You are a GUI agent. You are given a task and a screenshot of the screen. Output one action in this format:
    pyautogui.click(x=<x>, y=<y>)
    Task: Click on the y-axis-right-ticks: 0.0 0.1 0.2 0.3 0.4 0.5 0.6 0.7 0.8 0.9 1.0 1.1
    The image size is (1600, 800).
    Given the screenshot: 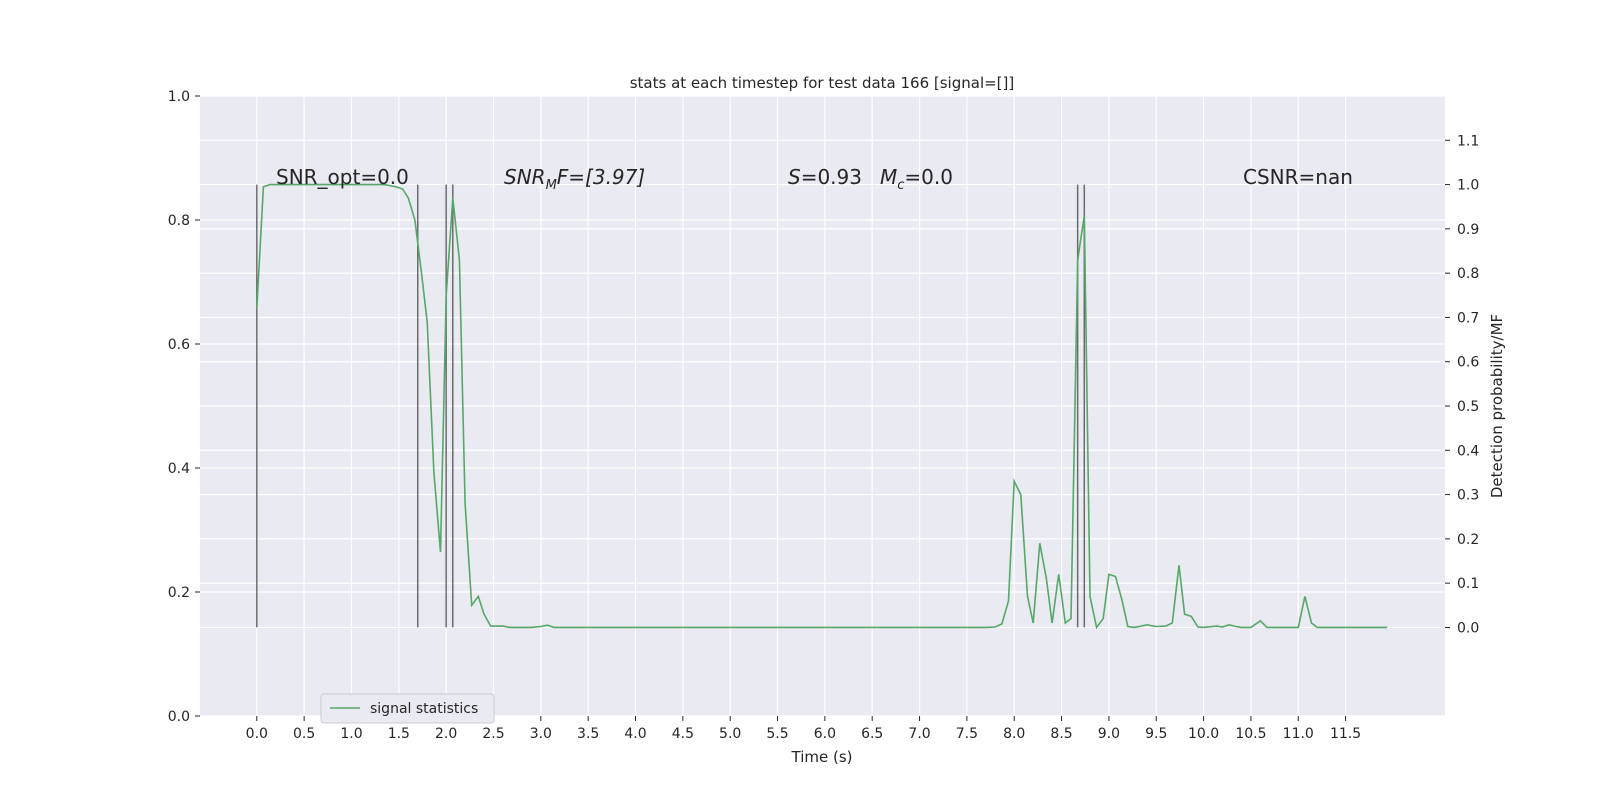 What is the action you would take?
    pyautogui.click(x=1462, y=384)
    